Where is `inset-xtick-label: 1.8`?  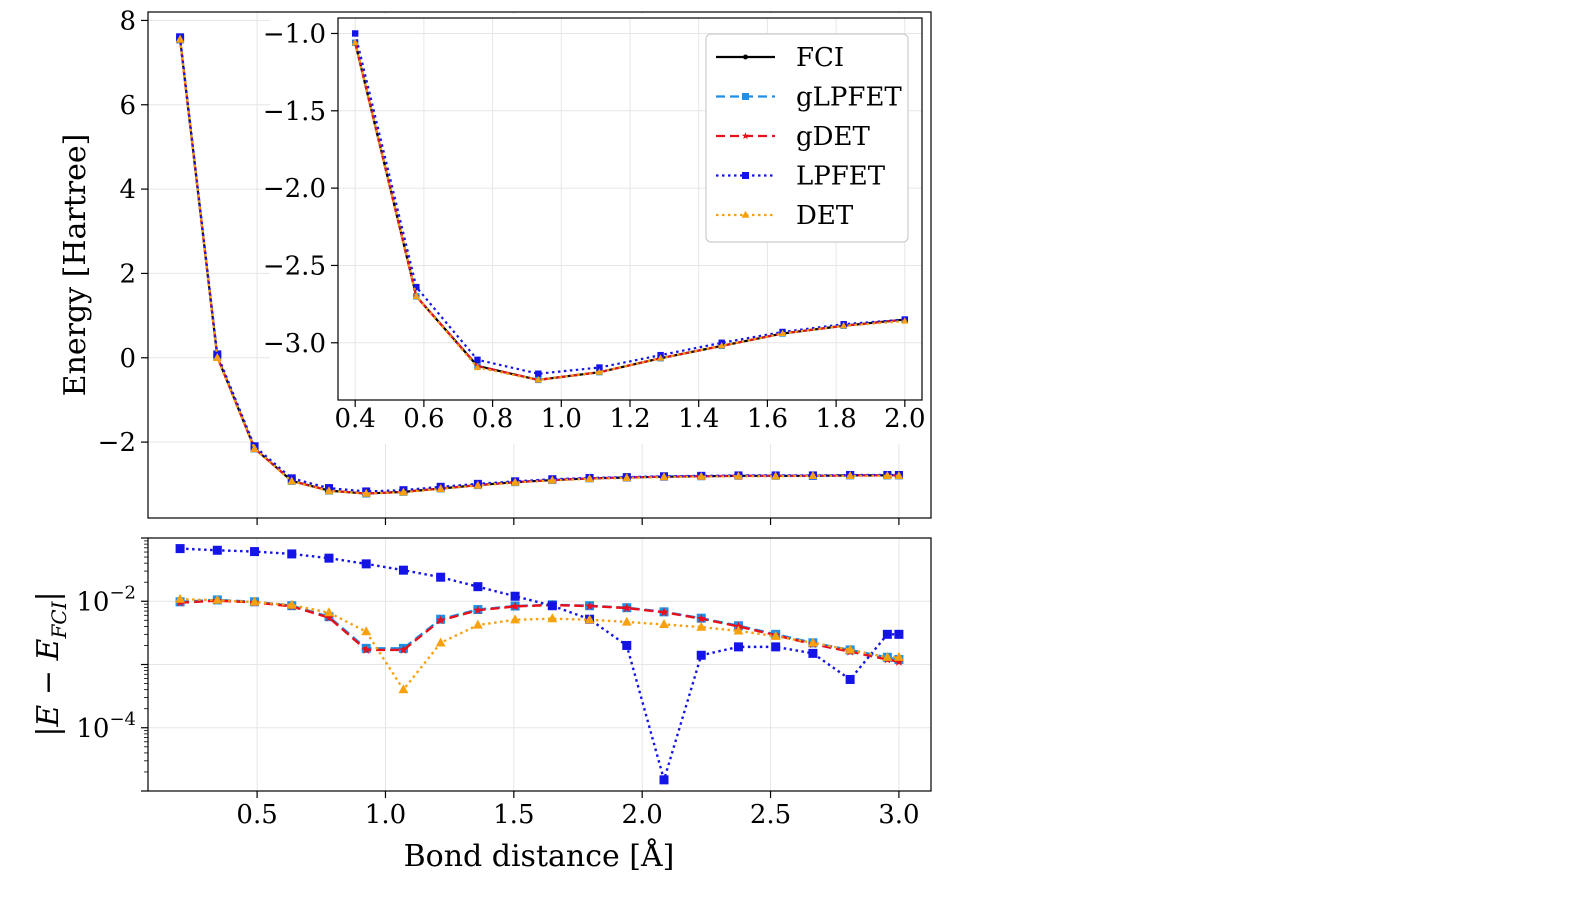 inset-xtick-label: 1.8 is located at coordinates (835, 419).